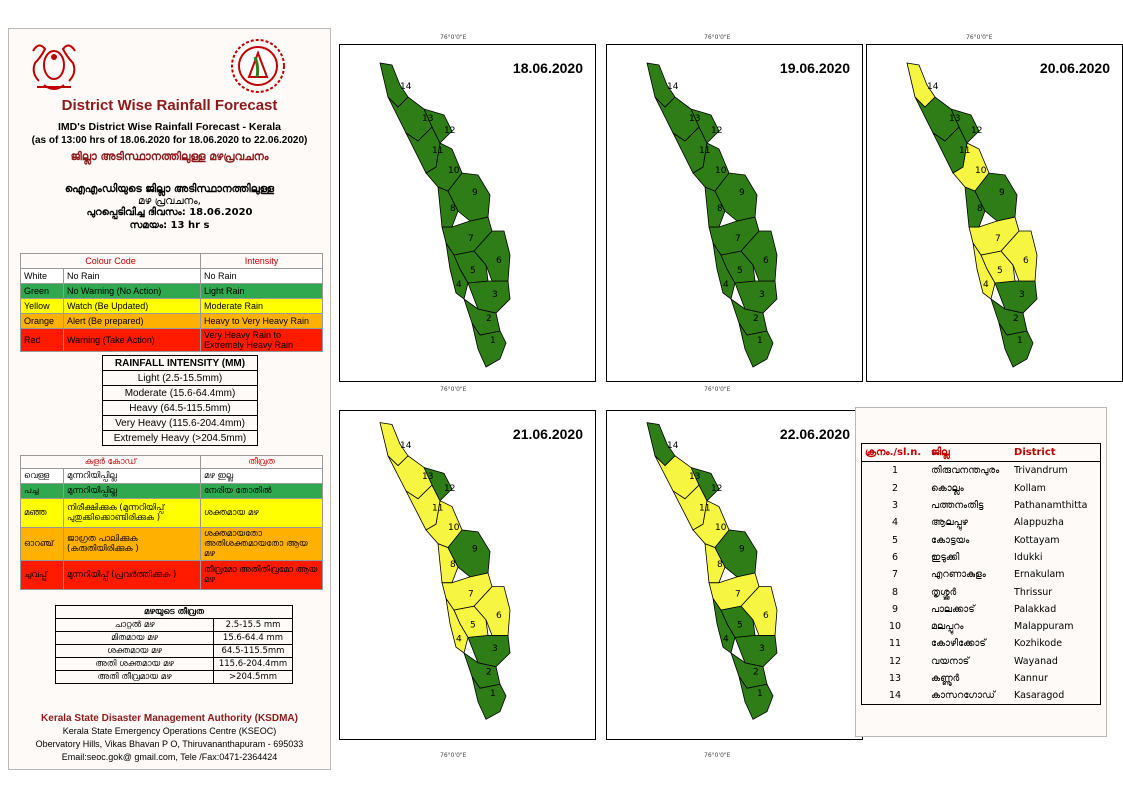 Image resolution: width=1123 pixels, height=794 pixels. I want to click on ml-line-1: ഐഎംഡിയുടെ ജില്ലാ അടിസ്ഥാനത്തിലുള്ള, so click(169, 189).